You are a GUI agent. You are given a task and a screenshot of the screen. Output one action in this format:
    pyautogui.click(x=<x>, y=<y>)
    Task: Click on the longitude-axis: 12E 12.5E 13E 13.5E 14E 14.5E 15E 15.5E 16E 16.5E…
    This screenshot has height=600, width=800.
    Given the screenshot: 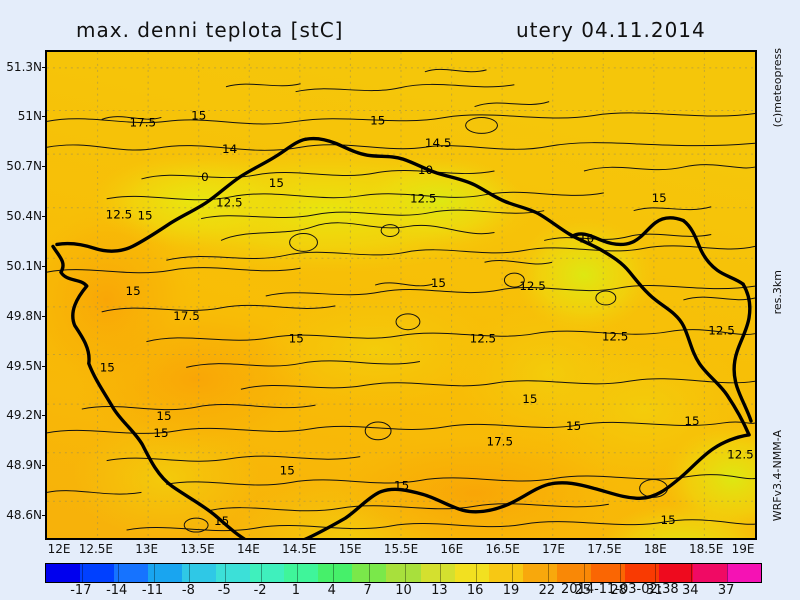 What is the action you would take?
    pyautogui.click(x=401, y=550)
    